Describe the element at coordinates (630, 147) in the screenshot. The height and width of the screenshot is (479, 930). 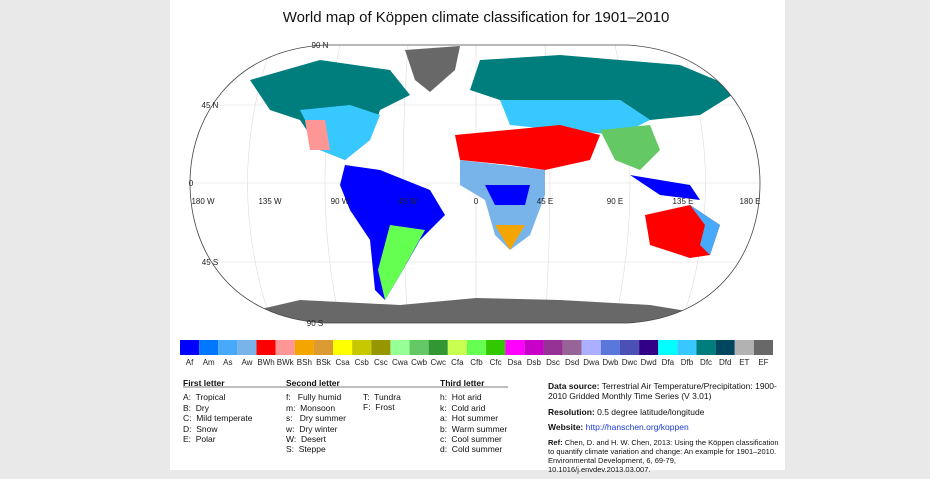
I see `east-asia` at that location.